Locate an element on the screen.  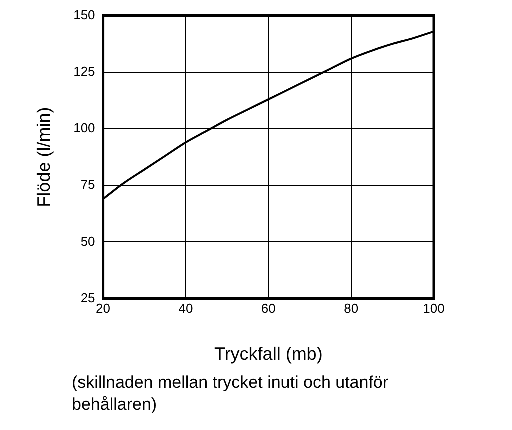
y-tick-label: 150 is located at coordinates (85, 14).